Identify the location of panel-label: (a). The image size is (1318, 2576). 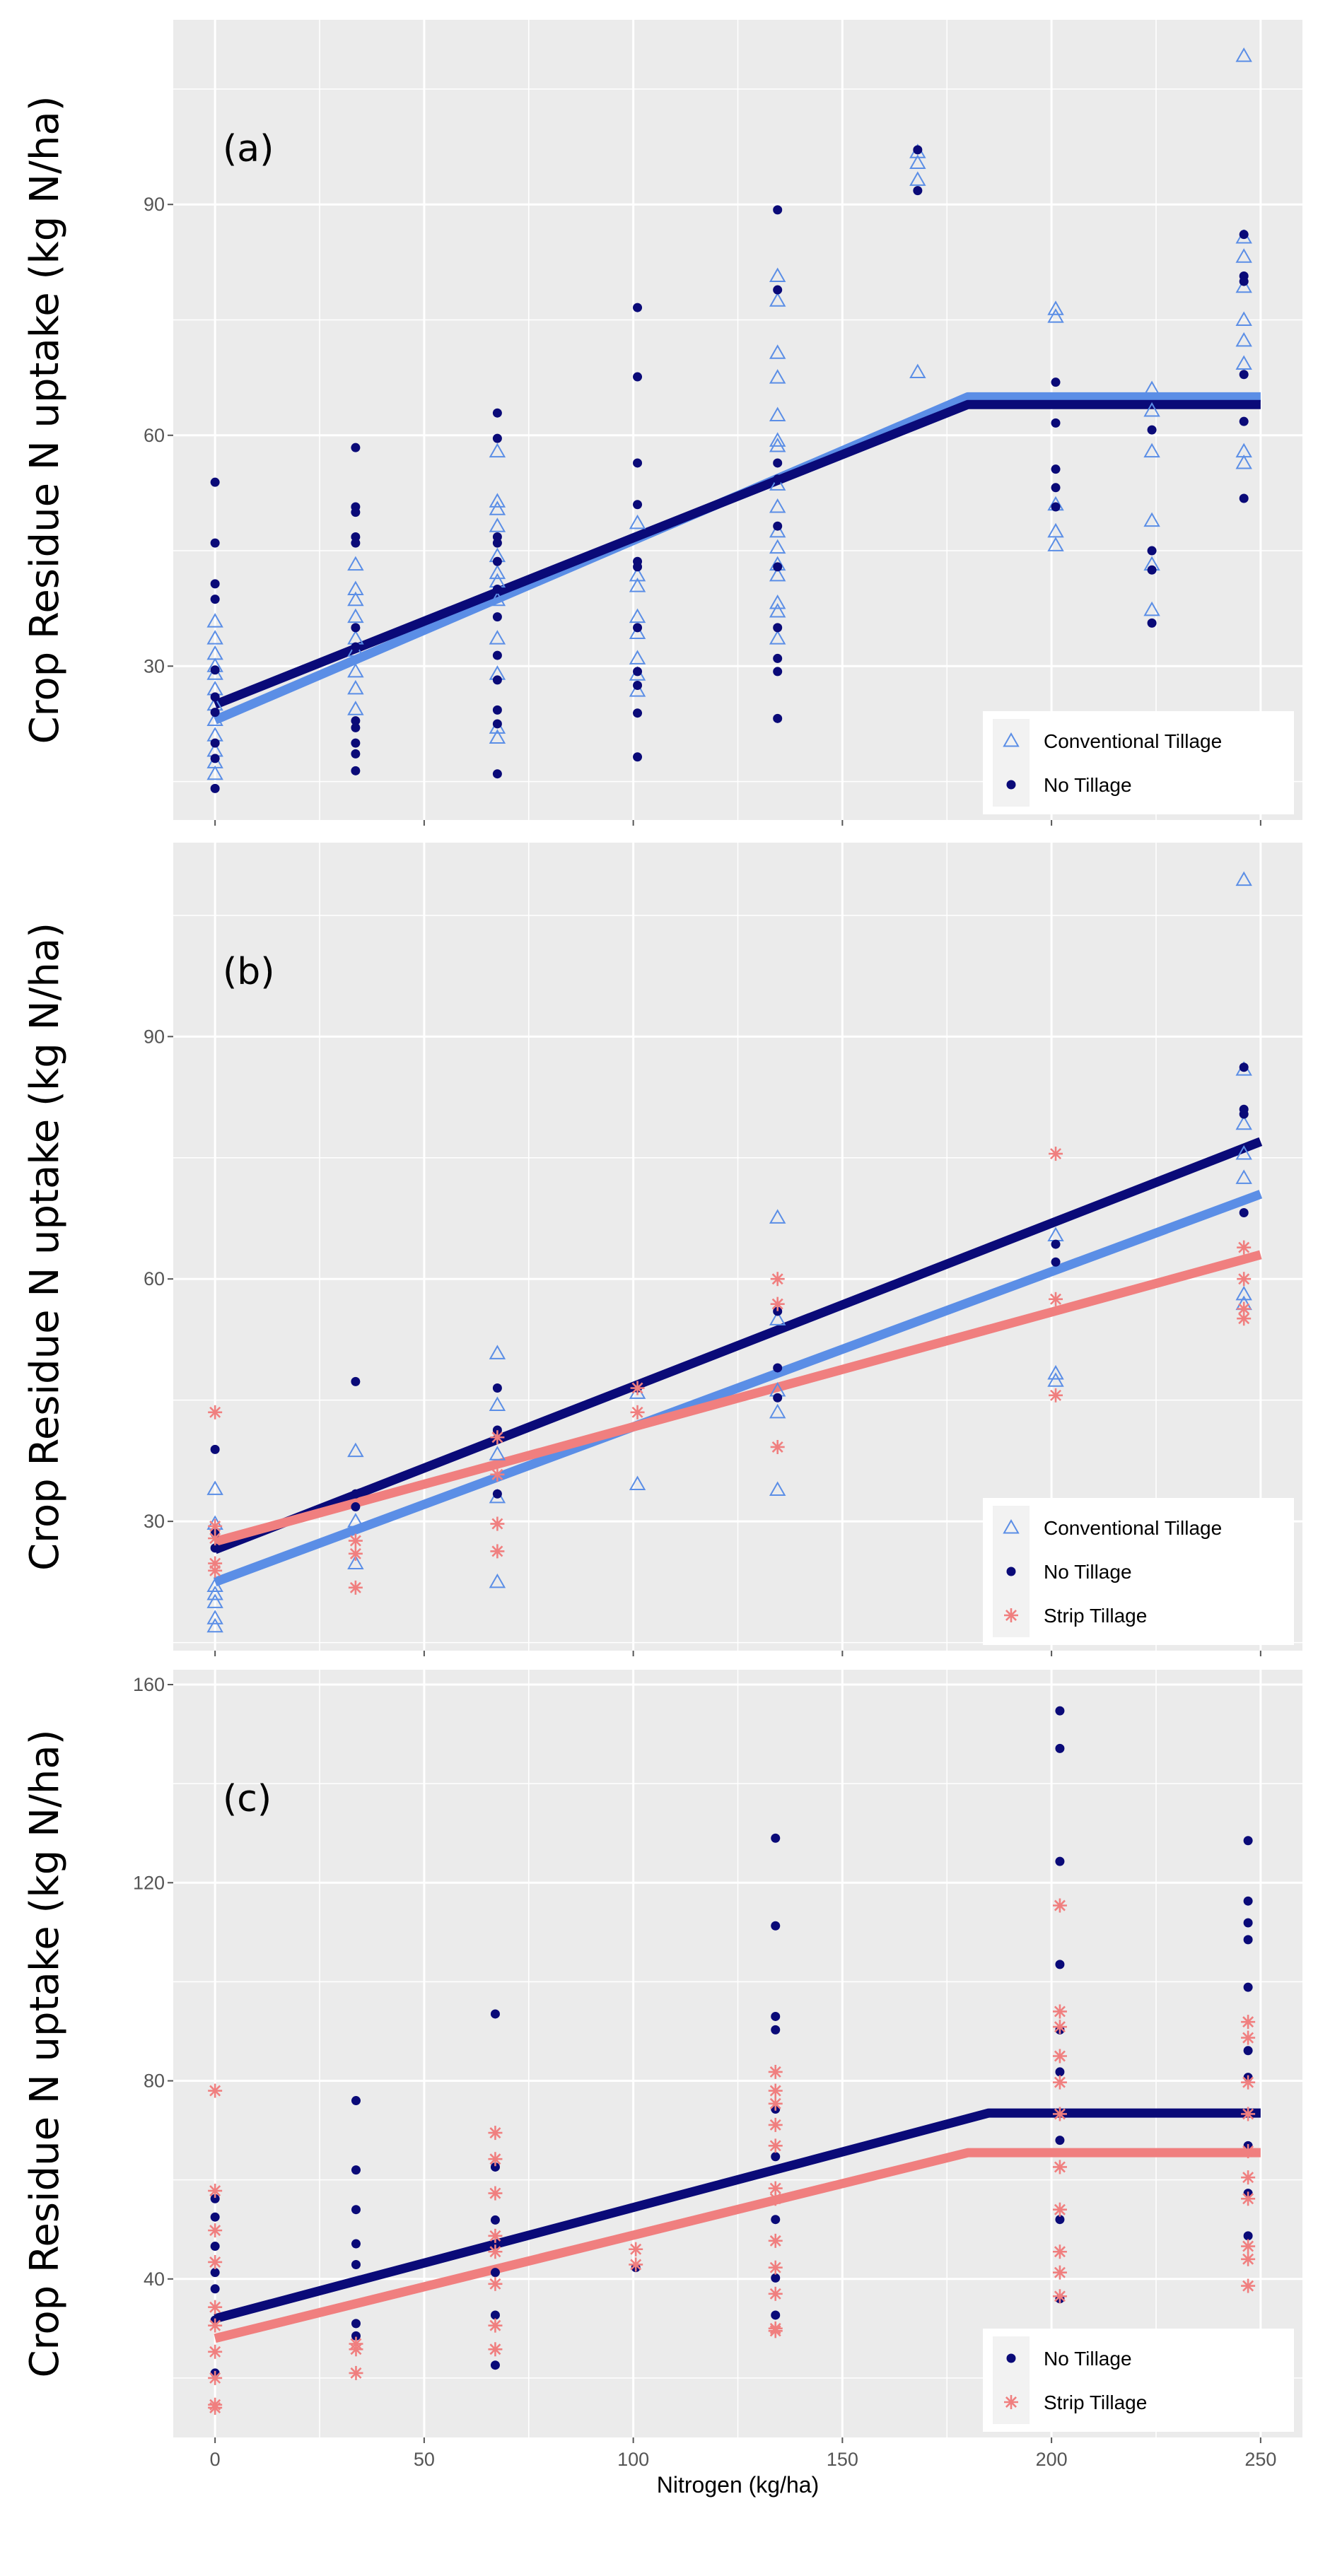
(248, 149).